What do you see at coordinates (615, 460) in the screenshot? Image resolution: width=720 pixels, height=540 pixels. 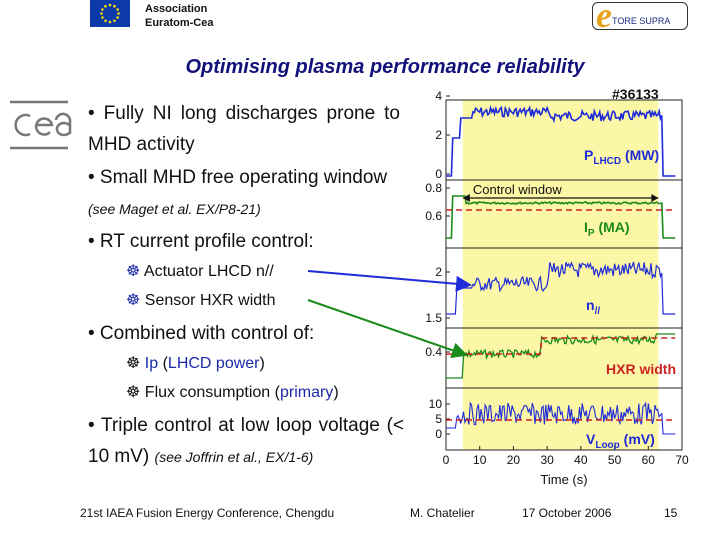 I see `x-tick-label: 50` at bounding box center [615, 460].